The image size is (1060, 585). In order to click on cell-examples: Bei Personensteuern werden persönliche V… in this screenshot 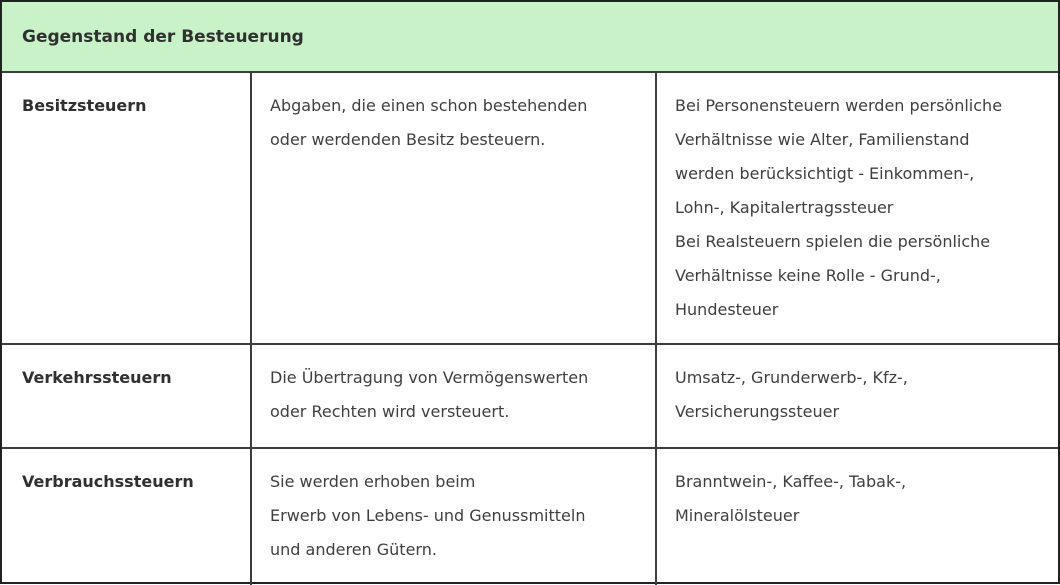, I will do `click(839, 207)`.